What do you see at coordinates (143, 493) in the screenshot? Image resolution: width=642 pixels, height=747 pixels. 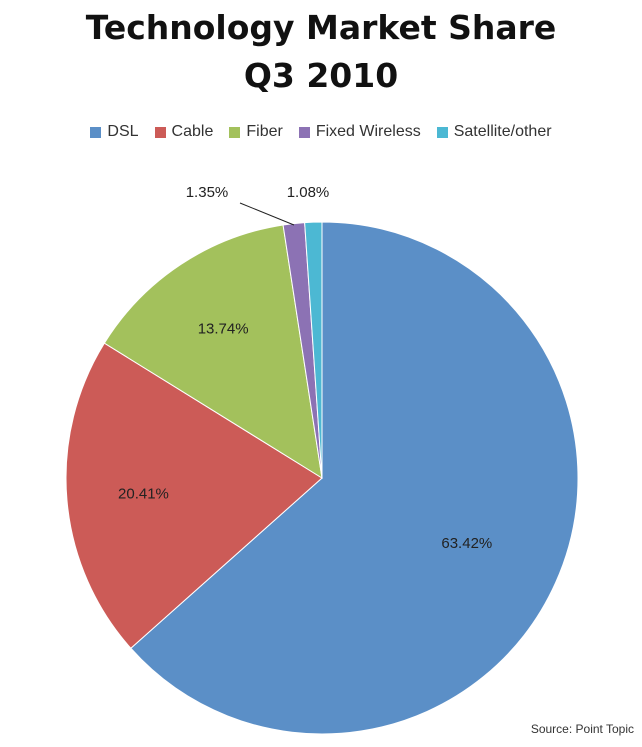 I see `data-label-cable: 20.41%` at bounding box center [143, 493].